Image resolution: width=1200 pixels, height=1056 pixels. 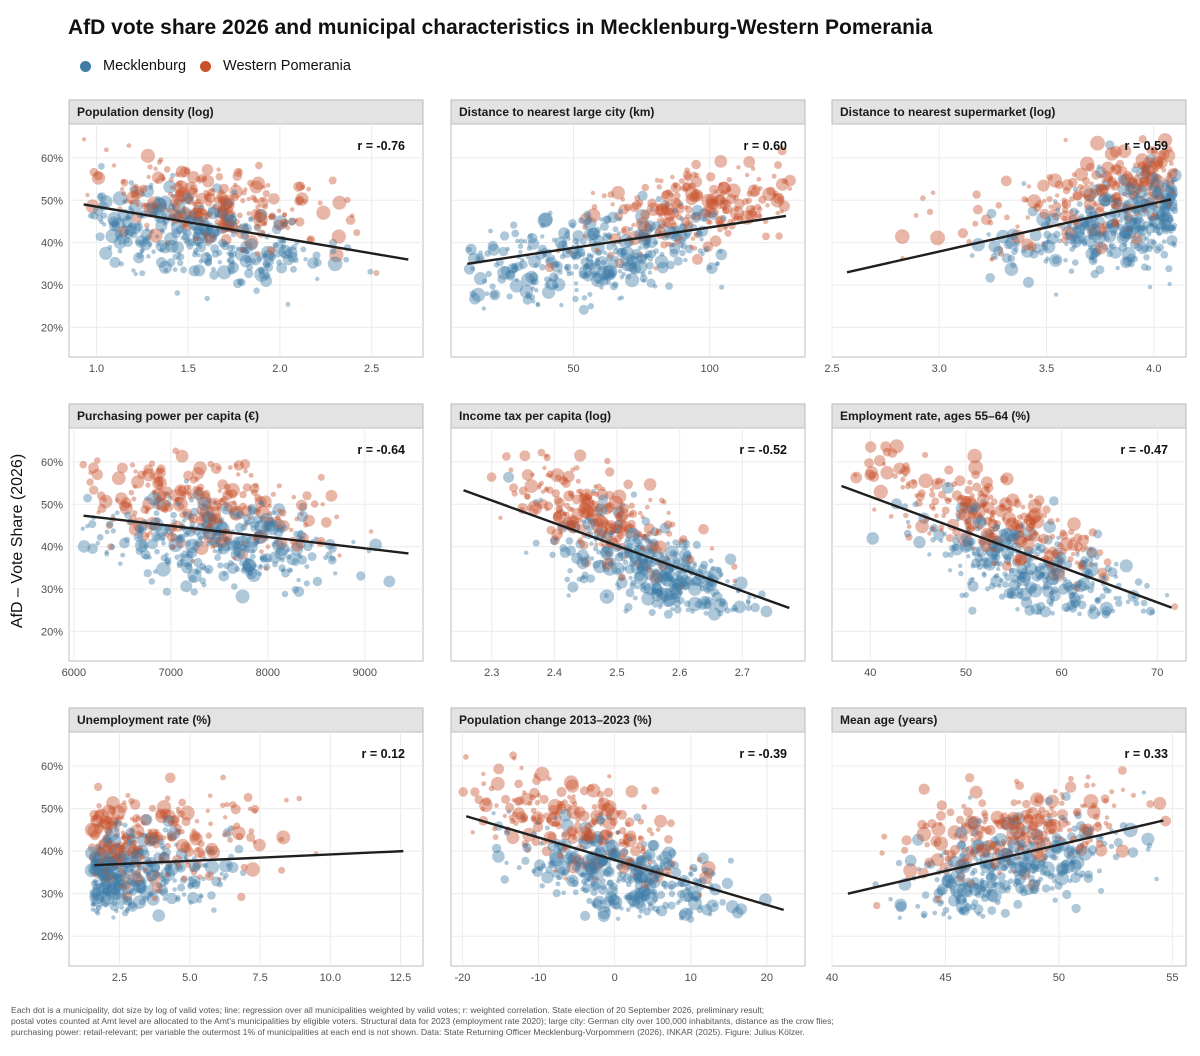 I want to click on x-tick-label: 3.0, so click(x=939, y=369).